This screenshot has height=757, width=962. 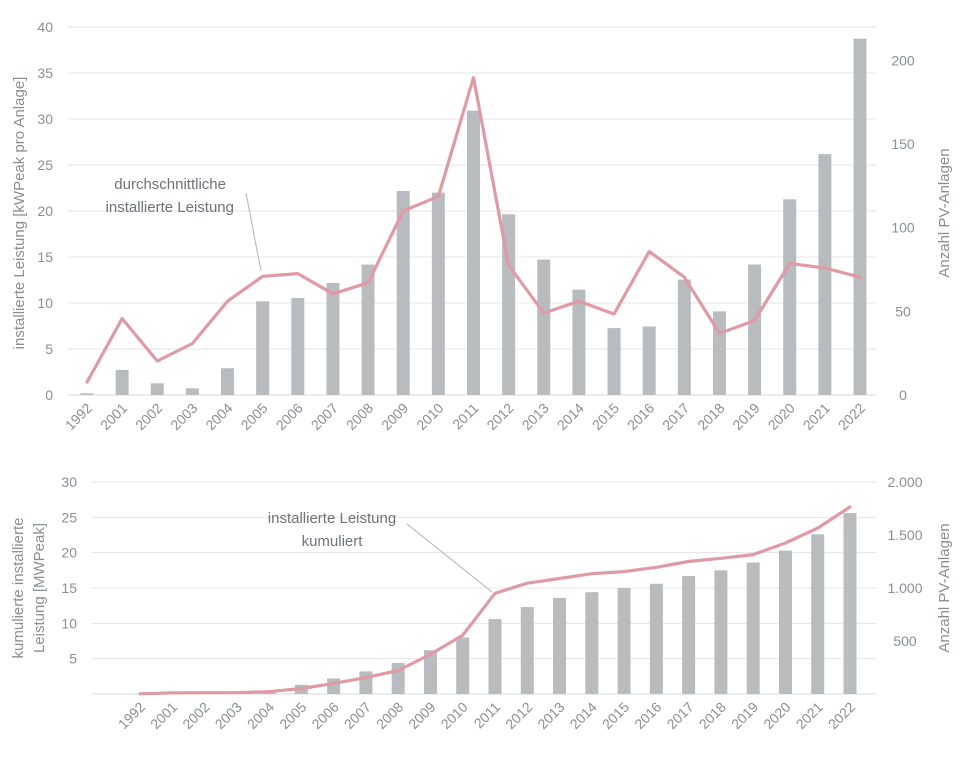 I want to click on x-tick-label: 2021, so click(x=809, y=715).